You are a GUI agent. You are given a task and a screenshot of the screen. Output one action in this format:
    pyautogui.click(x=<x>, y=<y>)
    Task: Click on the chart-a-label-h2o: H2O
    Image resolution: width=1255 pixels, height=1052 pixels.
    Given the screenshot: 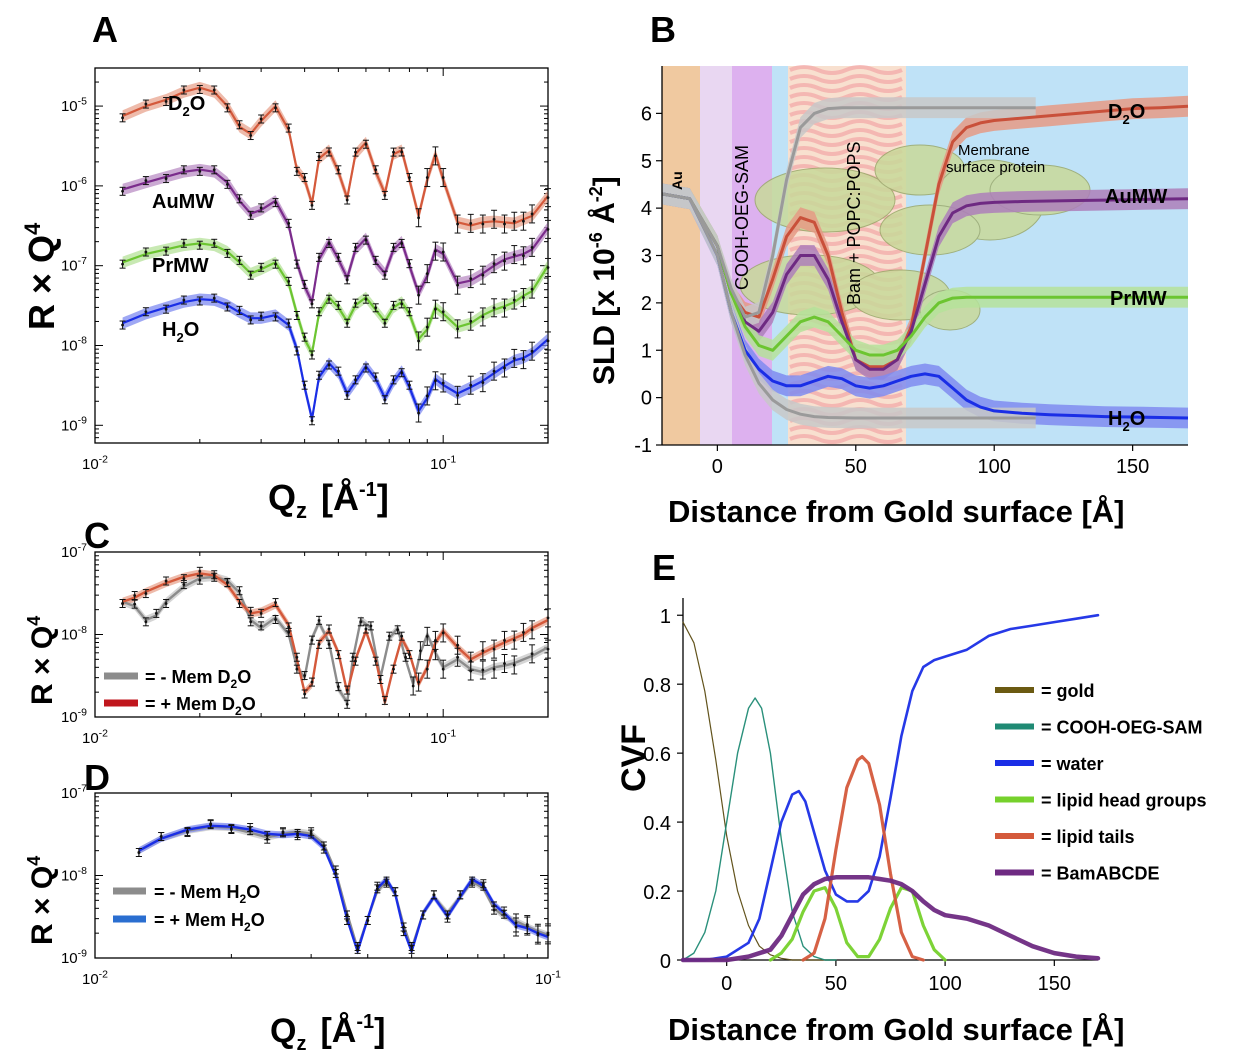 What is the action you would take?
    pyautogui.click(x=180, y=332)
    